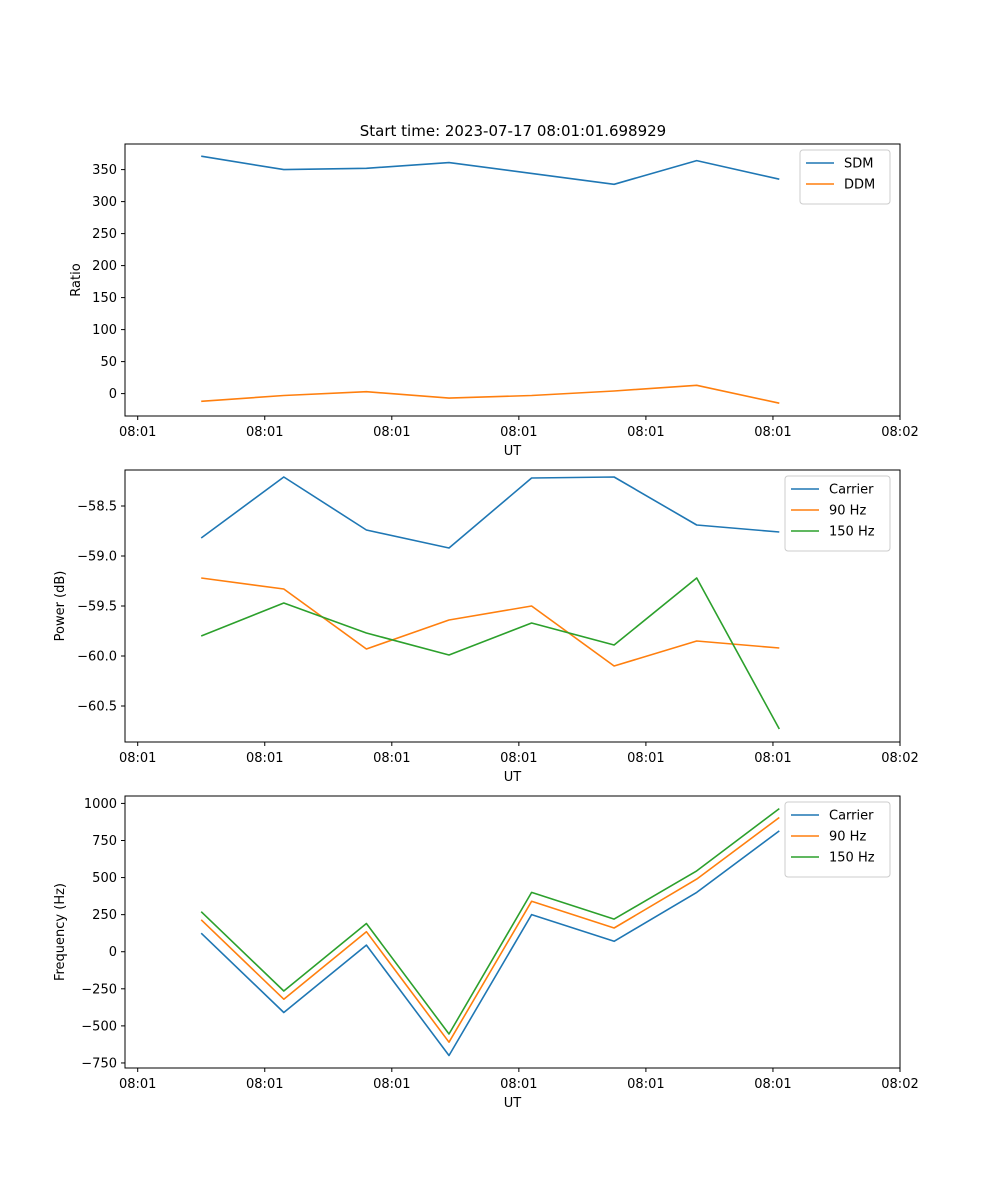 This screenshot has height=1200, width=1000. What do you see at coordinates (513, 131) in the screenshot?
I see `figure-title: Start time: 2023-07-17 08:01:01.698929` at bounding box center [513, 131].